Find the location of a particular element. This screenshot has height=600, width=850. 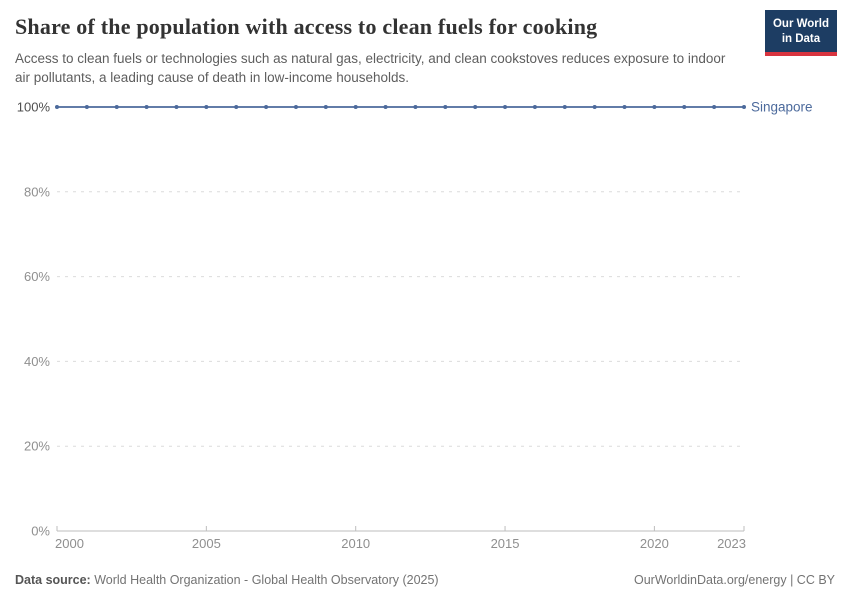

license-link: OurWorldinData.org/energy | CC BY is located at coordinates (734, 580).